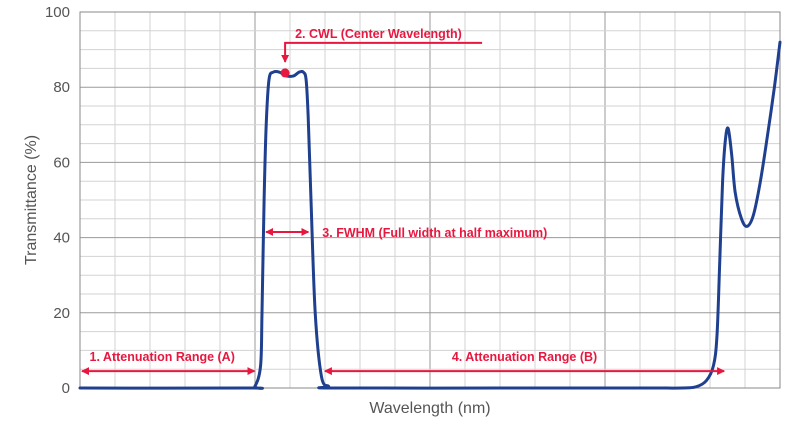 This screenshot has width=800, height=425. I want to click on y-axis-label: Transmittance (%), so click(31, 200).